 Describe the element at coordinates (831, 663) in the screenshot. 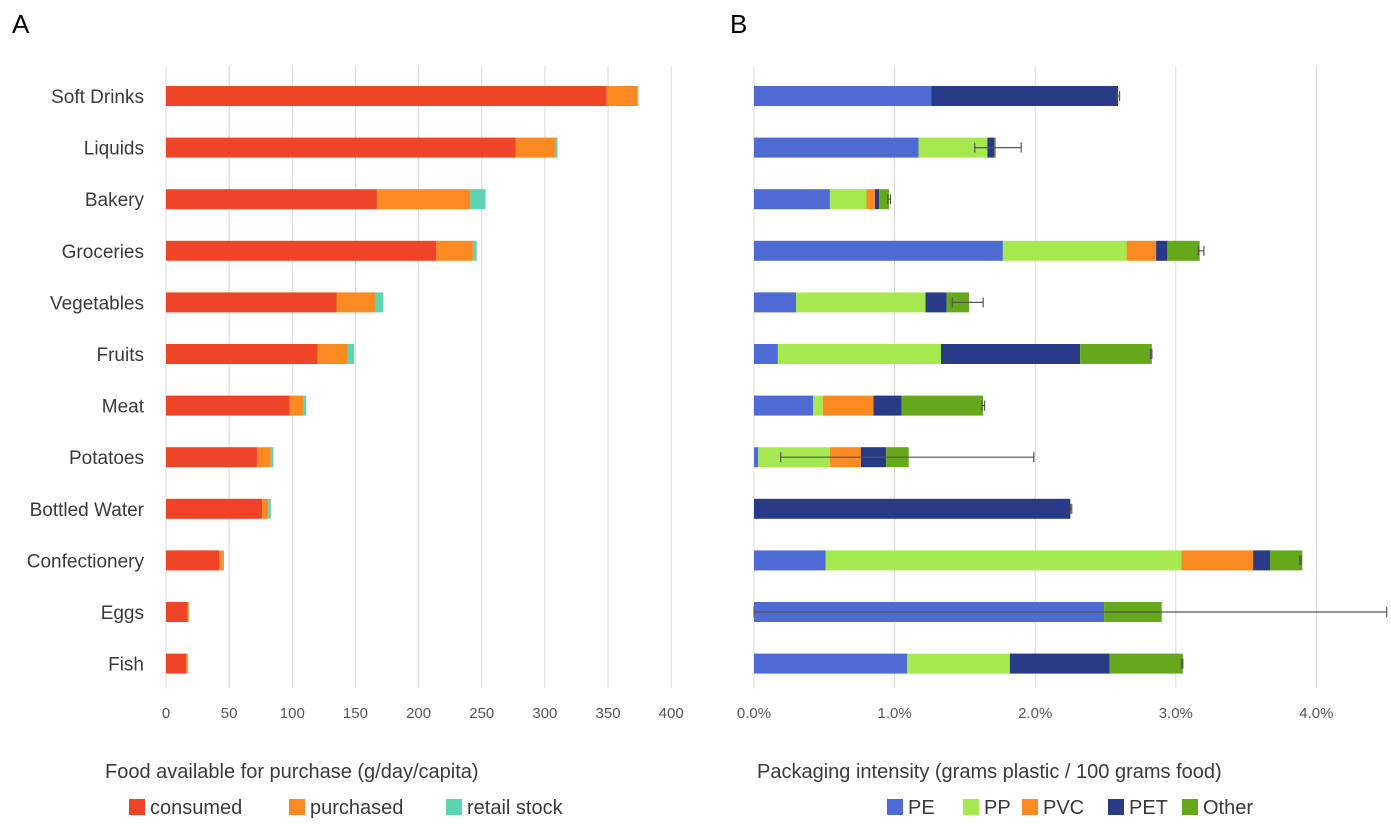

I see `bar-pe-fish` at that location.